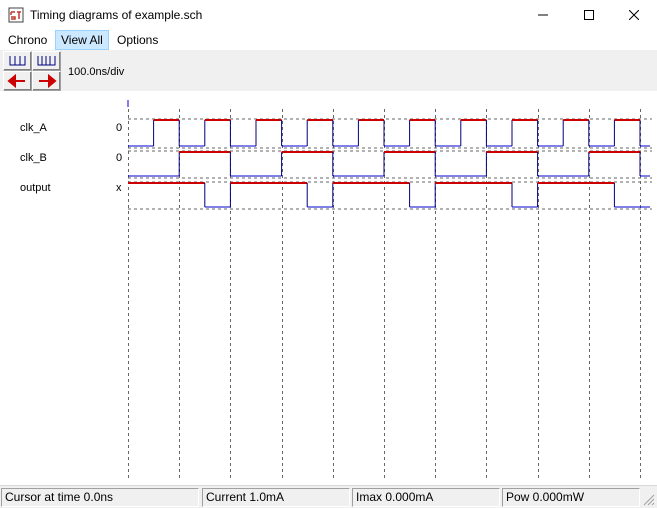 This screenshot has width=657, height=508. I want to click on minimize-icon, so click(543, 15).